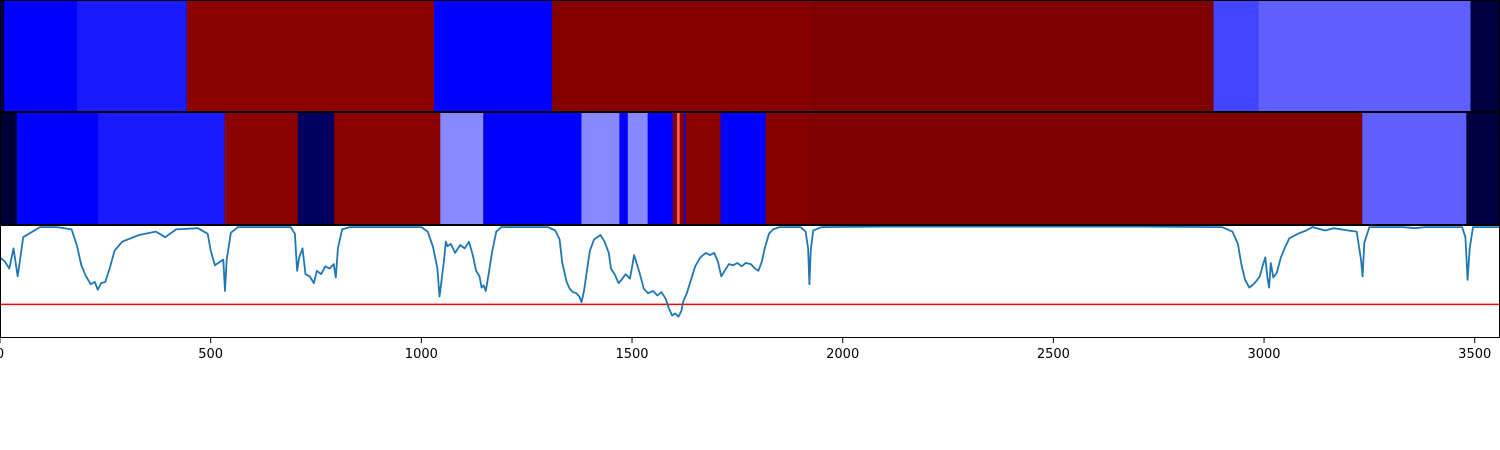  Describe the element at coordinates (1263, 354) in the screenshot. I see `x-tick-label: 3000` at that location.